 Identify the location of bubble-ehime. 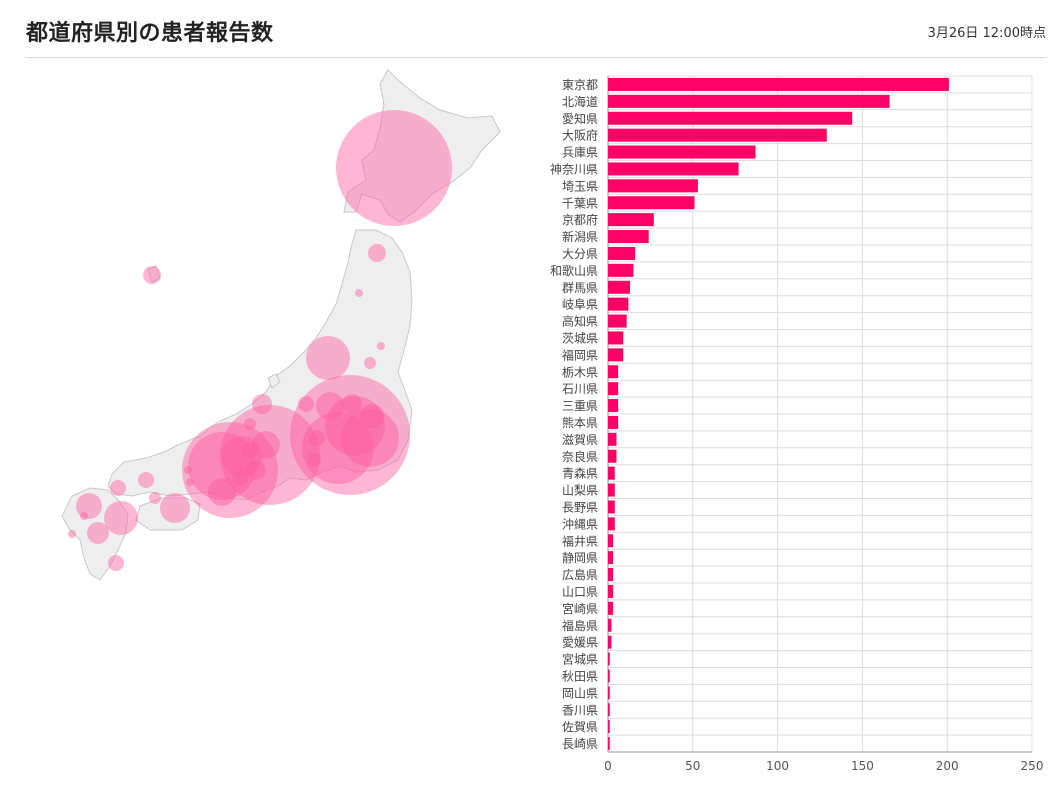
(155, 498).